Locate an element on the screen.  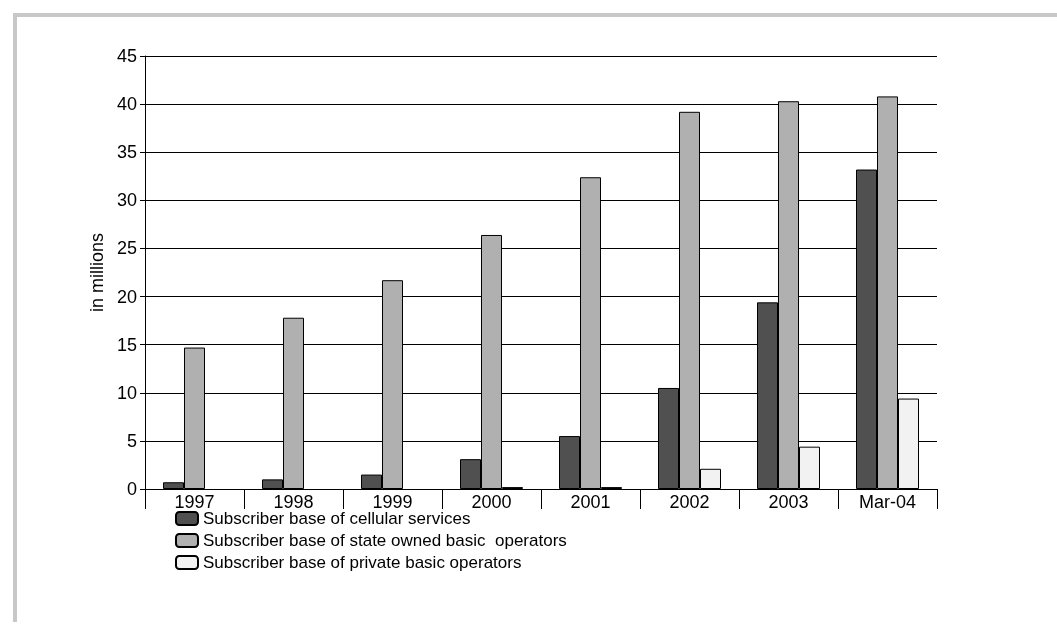
y-tick-label: 20 is located at coordinates (126, 296).